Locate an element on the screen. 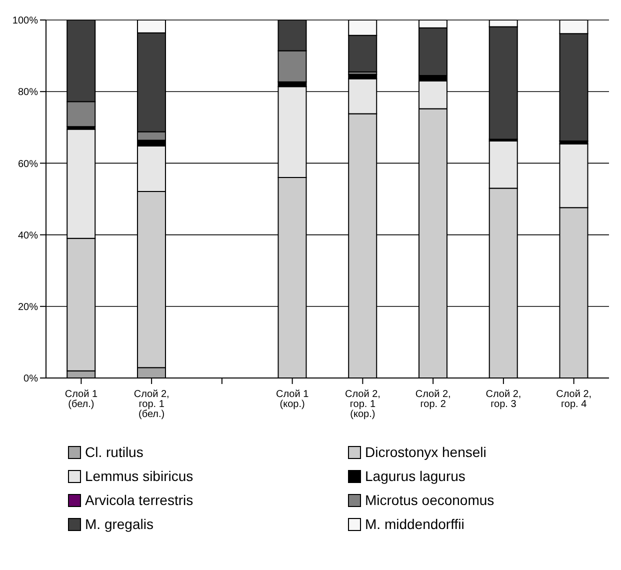  x-tick-label: Слой 1 (бел.) is located at coordinates (81, 399).